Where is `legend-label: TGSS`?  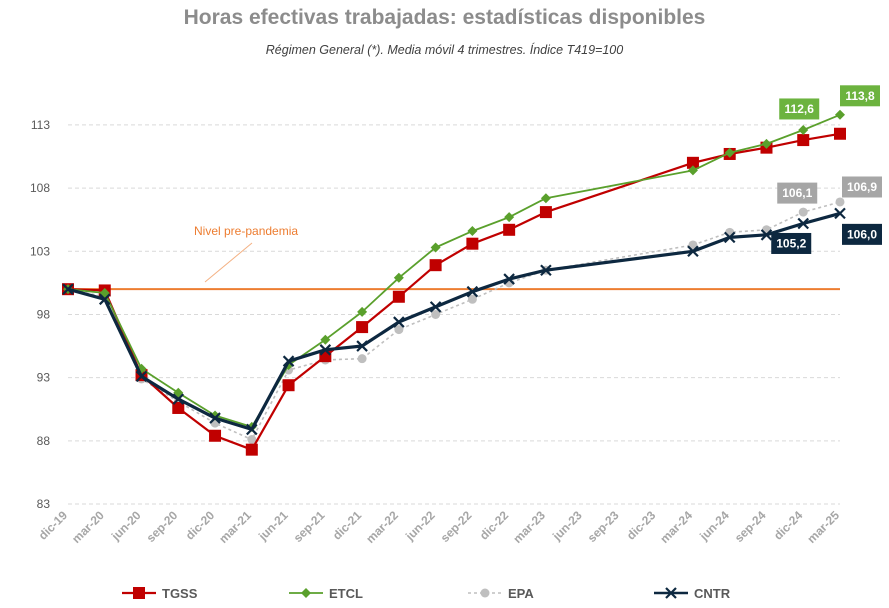 legend-label: TGSS is located at coordinates (180, 593).